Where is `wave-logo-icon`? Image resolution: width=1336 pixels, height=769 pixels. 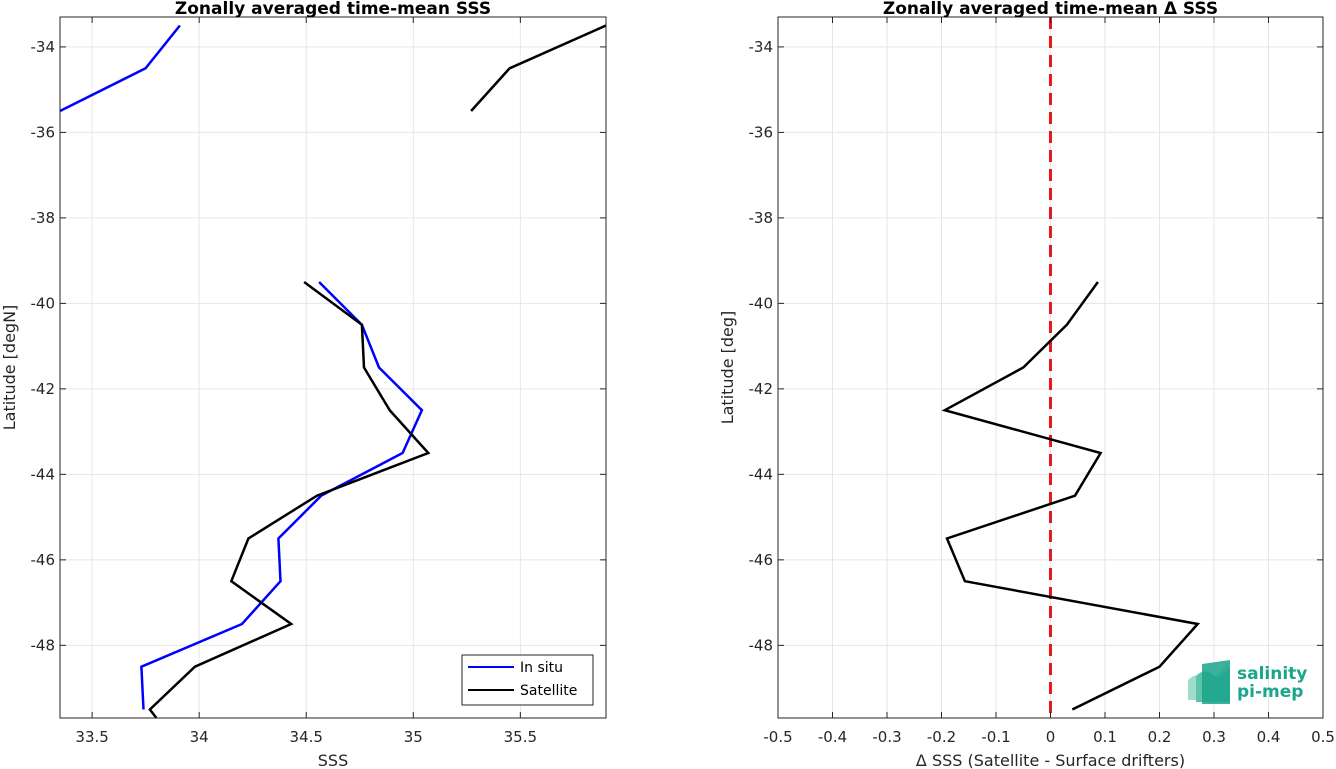
wave-logo-icon is located at coordinates (1209, 682).